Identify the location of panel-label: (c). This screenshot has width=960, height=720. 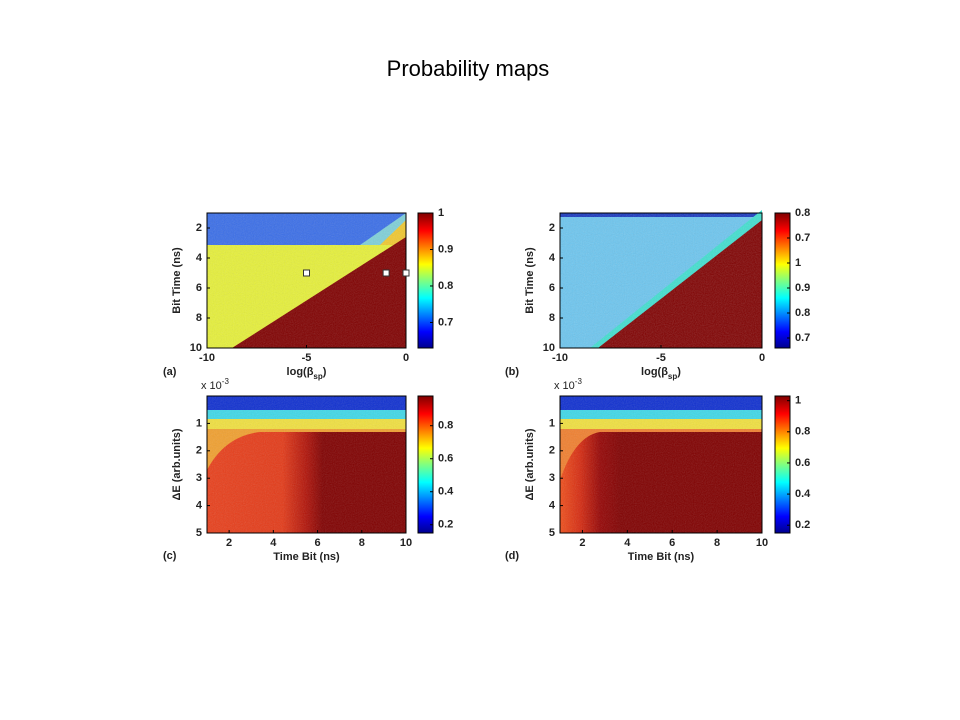
(170, 556).